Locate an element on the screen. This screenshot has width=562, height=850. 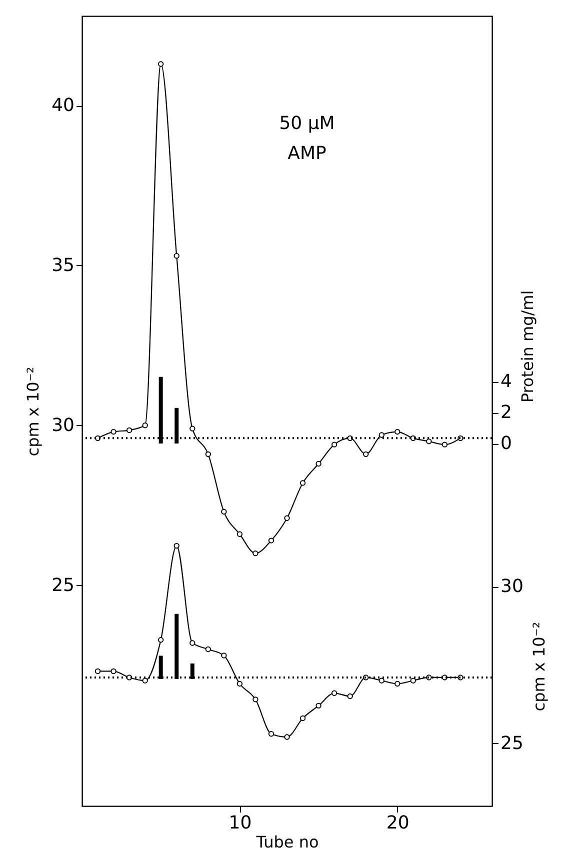
y3-tick-label: 4 is located at coordinates (506, 381).